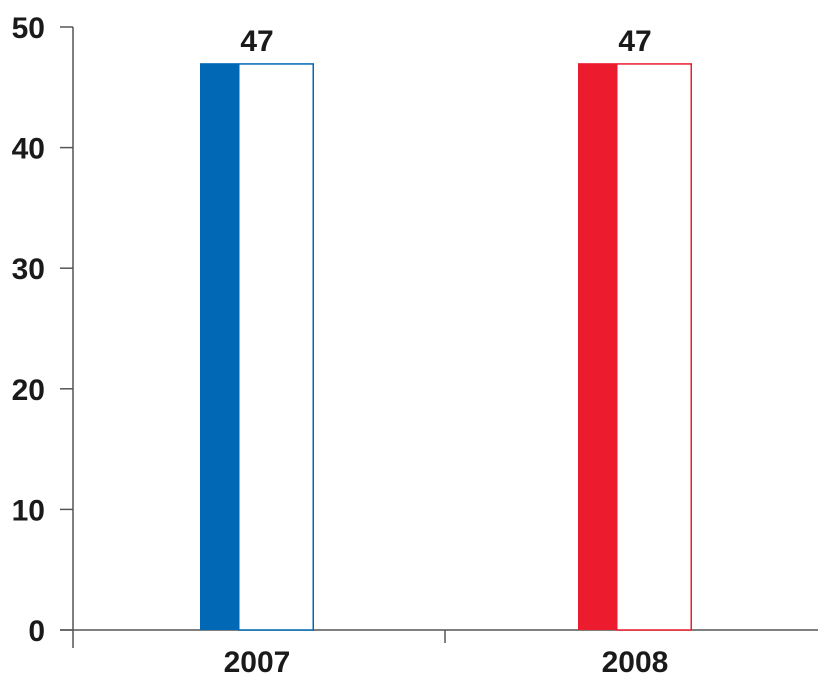 This screenshot has height=675, width=818. Describe the element at coordinates (446, 652) in the screenshot. I see `x-ticks: 2007 2008` at that location.